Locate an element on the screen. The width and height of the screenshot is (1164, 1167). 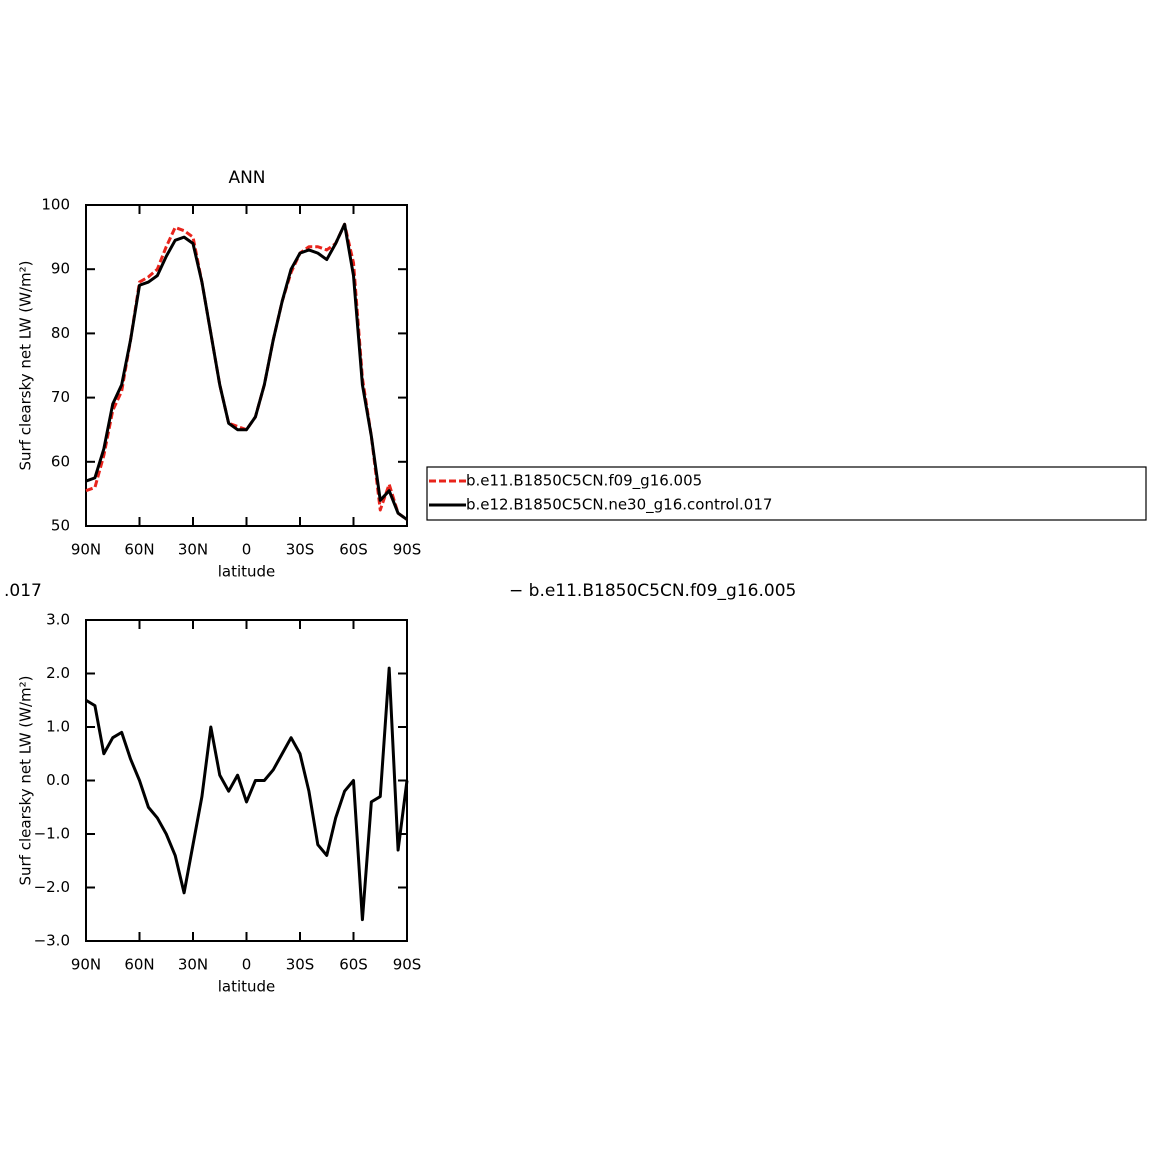
y-tick-label: 0.0 is located at coordinates (58, 780).